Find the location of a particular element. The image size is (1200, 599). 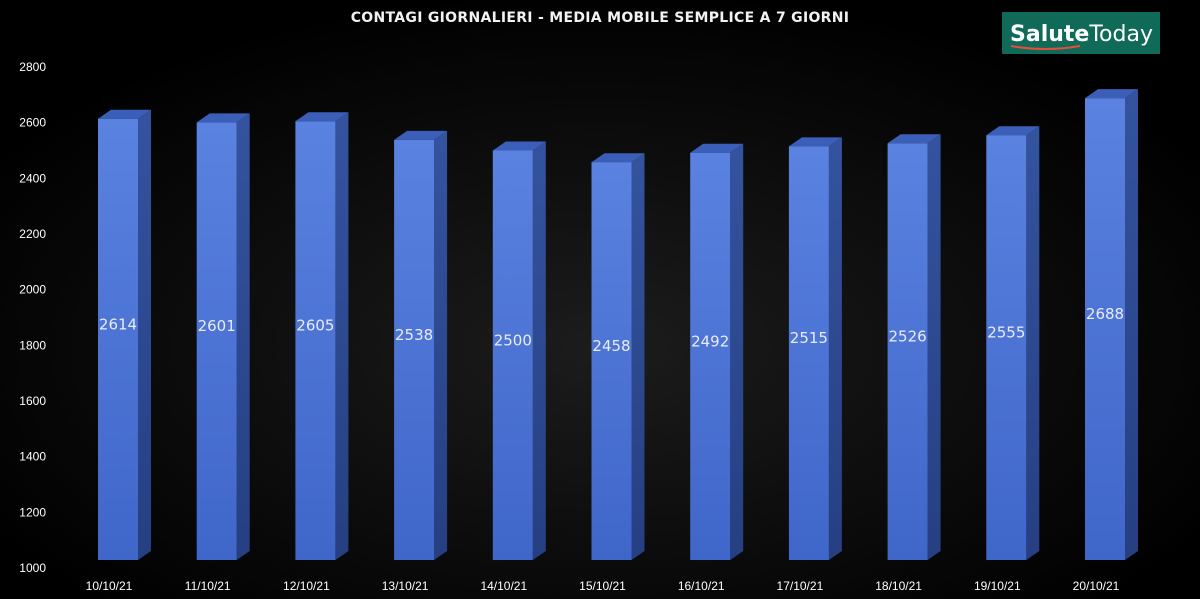

data-label: 2601 is located at coordinates (217, 326).